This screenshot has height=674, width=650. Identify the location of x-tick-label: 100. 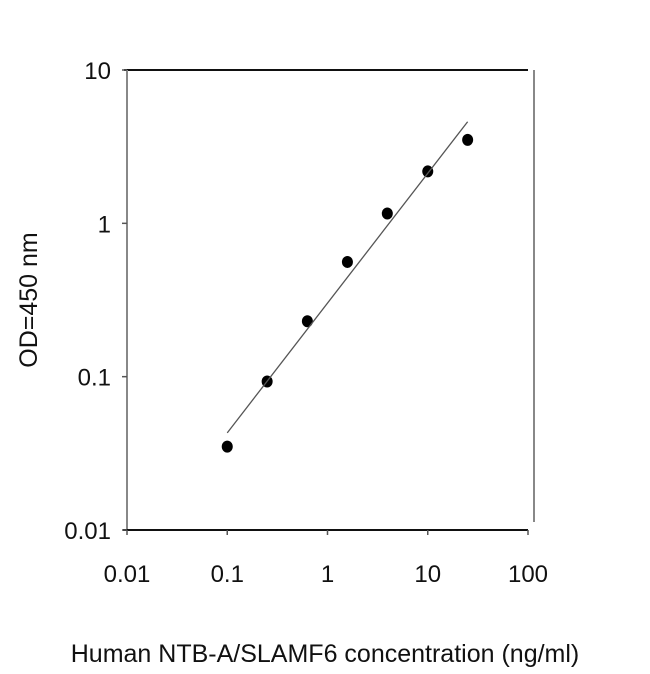
(528, 574).